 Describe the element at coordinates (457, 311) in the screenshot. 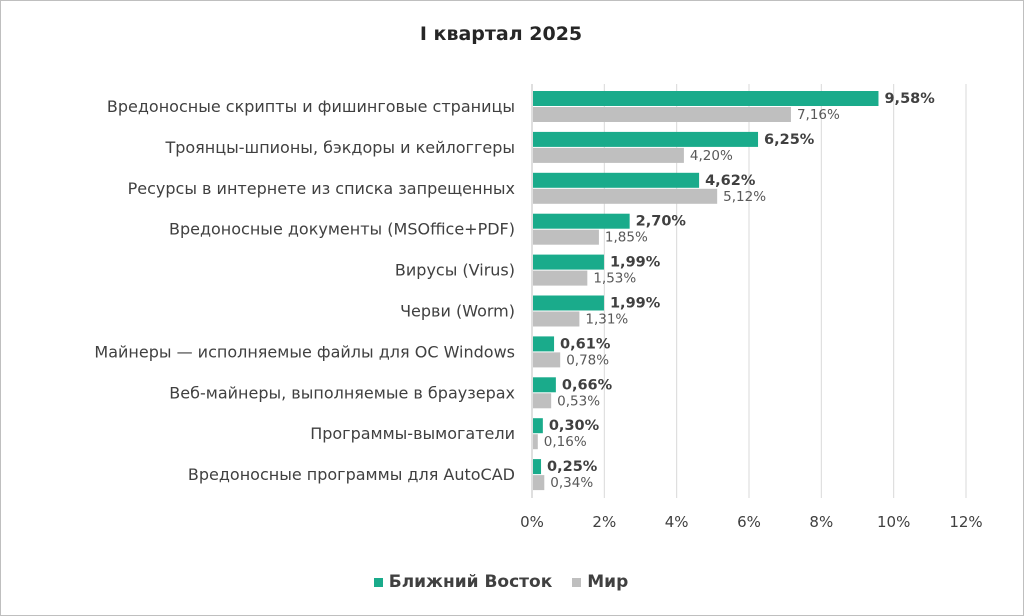

I see `category-label: Черви (Worm)` at that location.